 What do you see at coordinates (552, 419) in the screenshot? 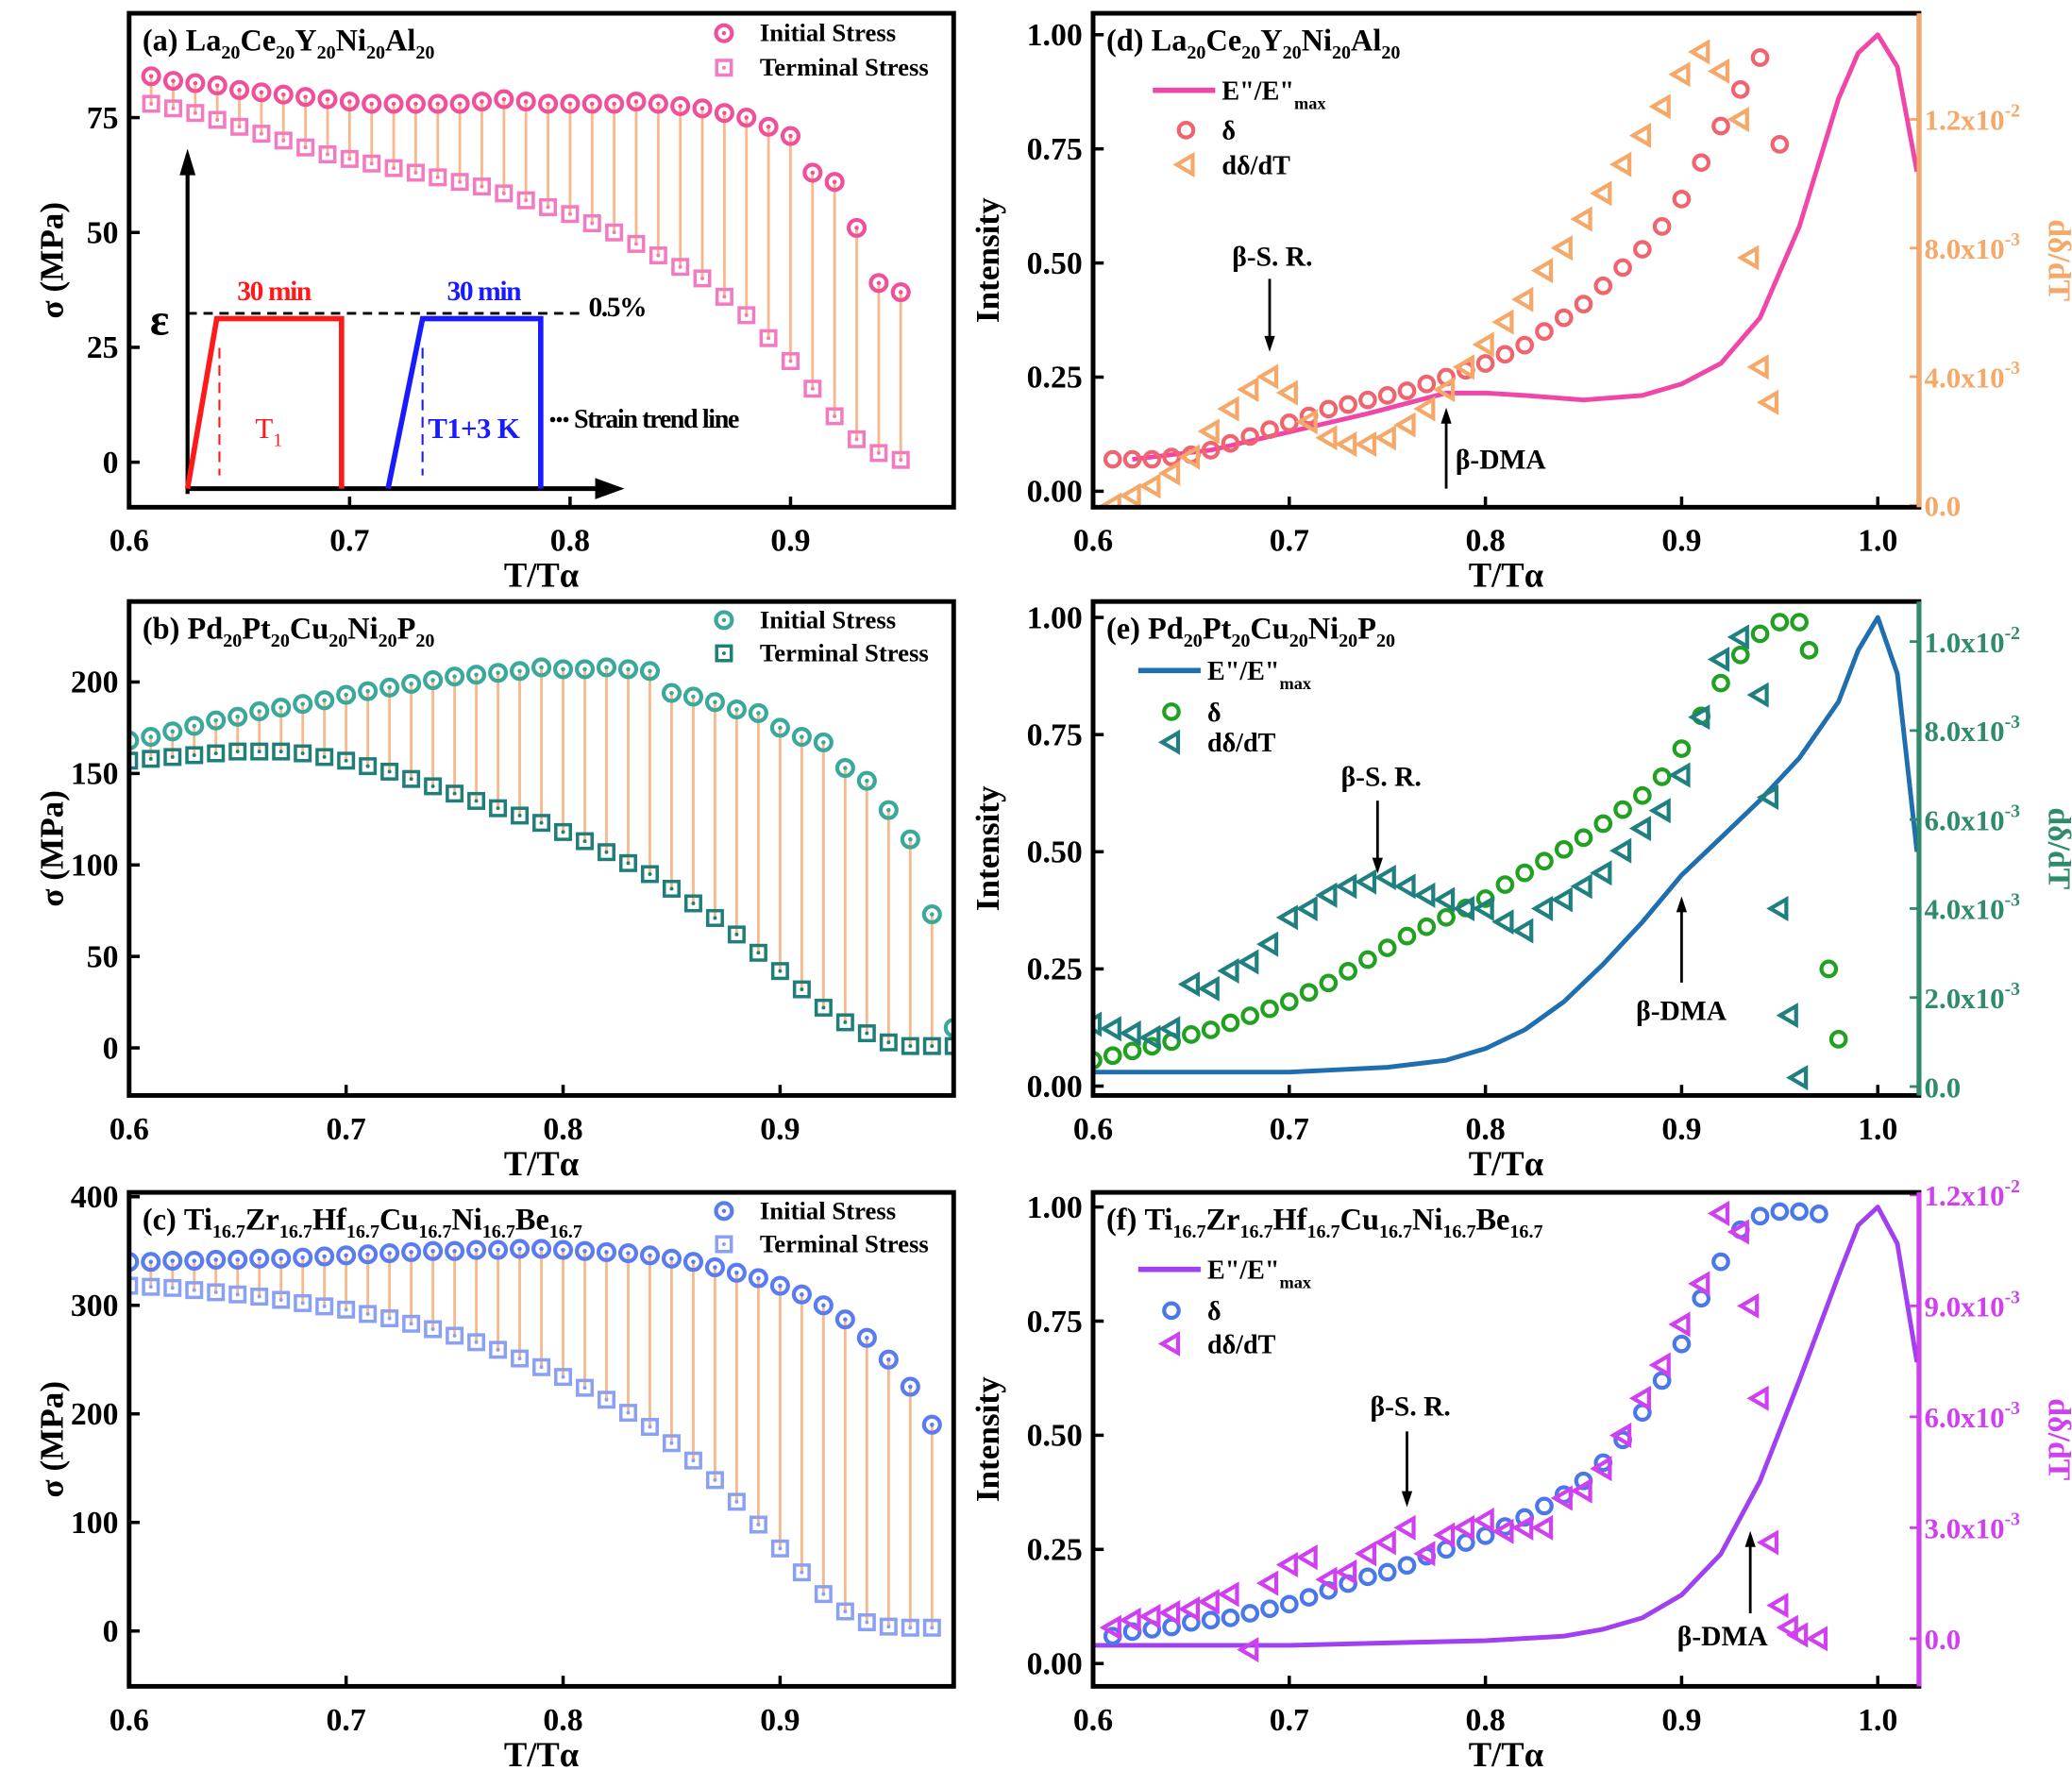
I see `trend-line-dot` at bounding box center [552, 419].